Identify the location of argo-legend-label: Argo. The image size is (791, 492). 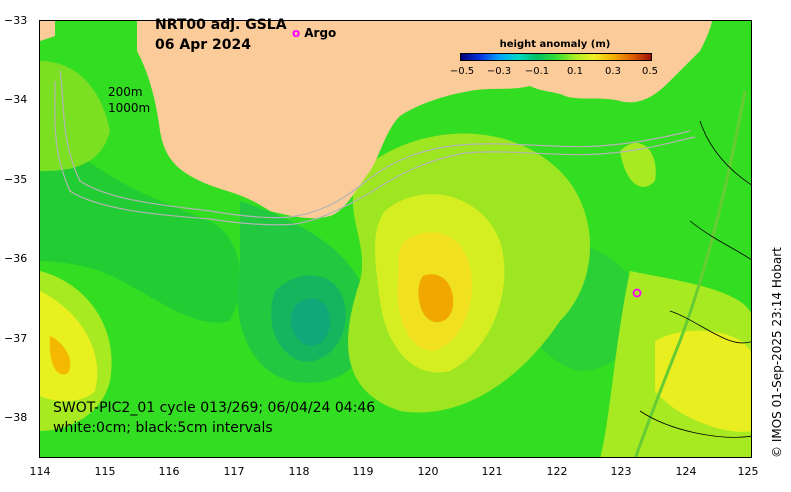
(320, 33).